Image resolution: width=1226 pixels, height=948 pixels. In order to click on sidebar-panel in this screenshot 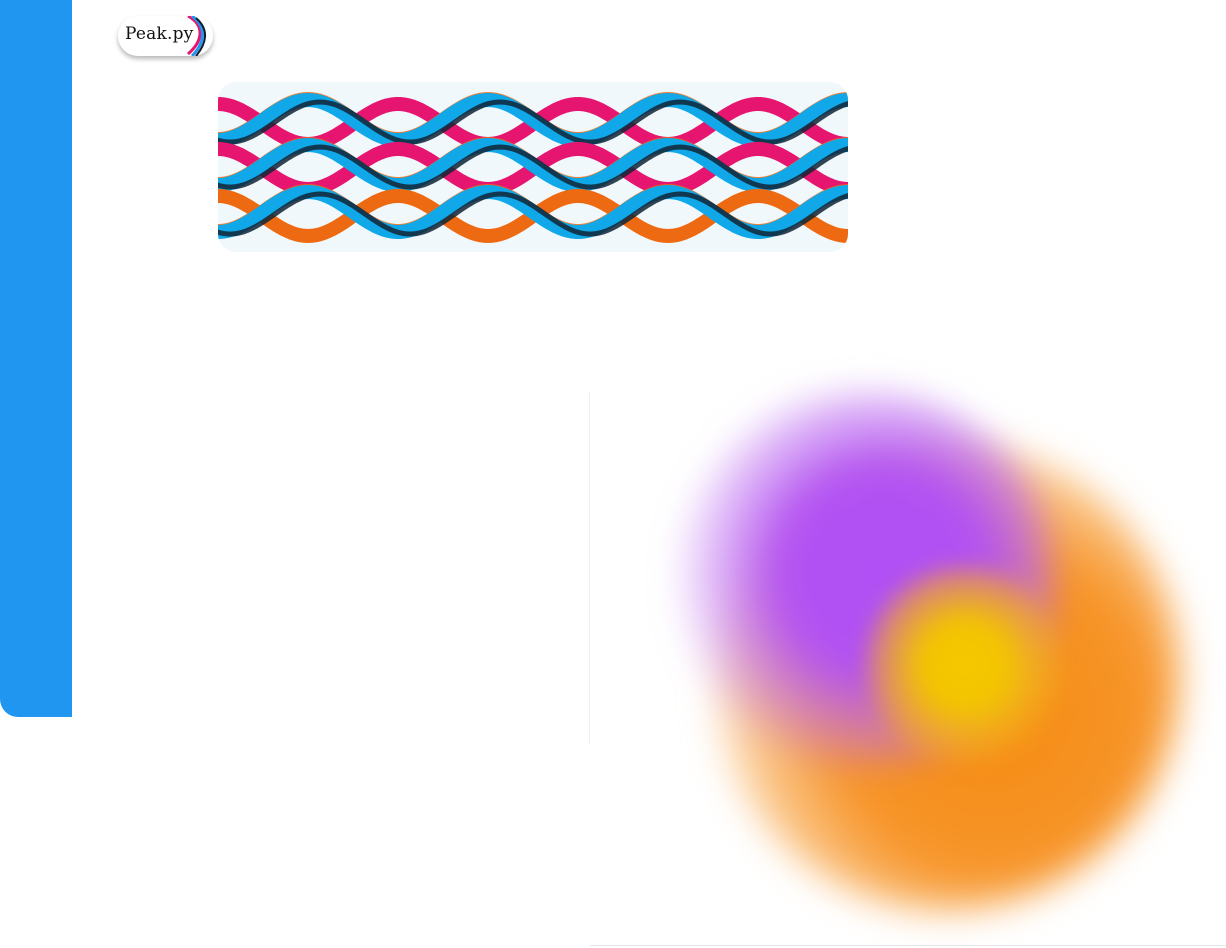, I will do `click(36, 358)`.